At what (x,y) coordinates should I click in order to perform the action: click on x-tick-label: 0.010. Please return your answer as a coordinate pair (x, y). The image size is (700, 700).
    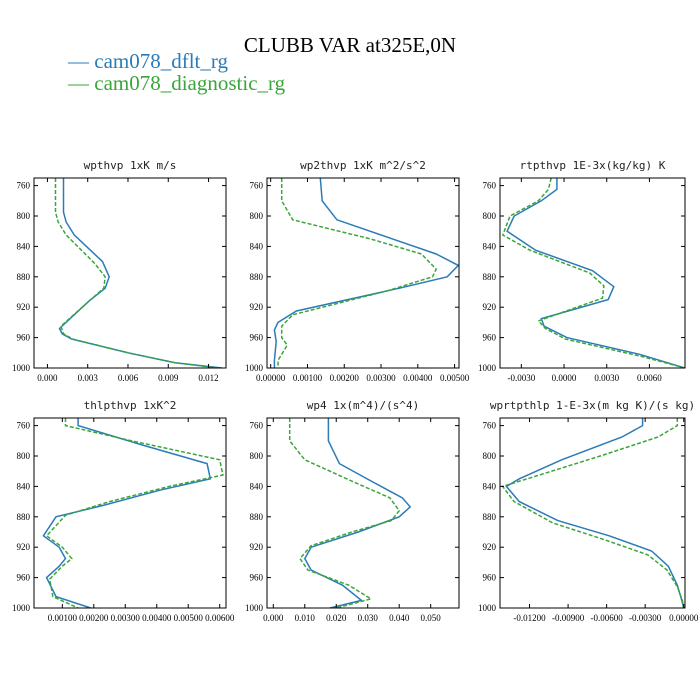
    Looking at the image, I should click on (305, 618).